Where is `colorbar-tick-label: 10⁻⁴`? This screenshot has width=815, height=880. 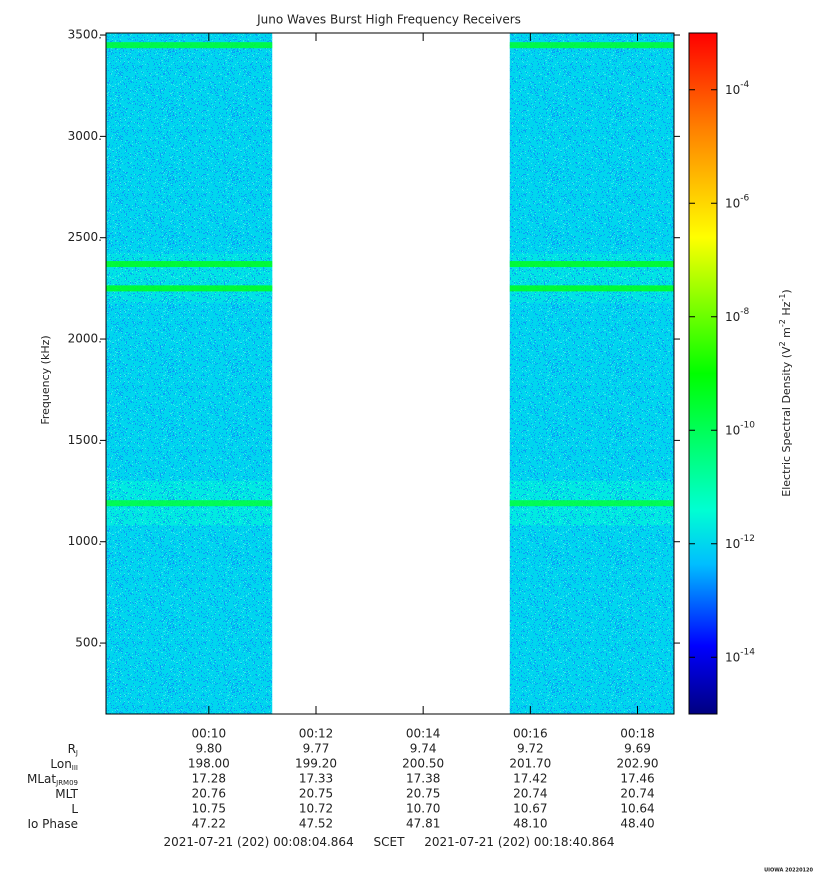 colorbar-tick-label: 10⁻⁴ is located at coordinates (737, 87).